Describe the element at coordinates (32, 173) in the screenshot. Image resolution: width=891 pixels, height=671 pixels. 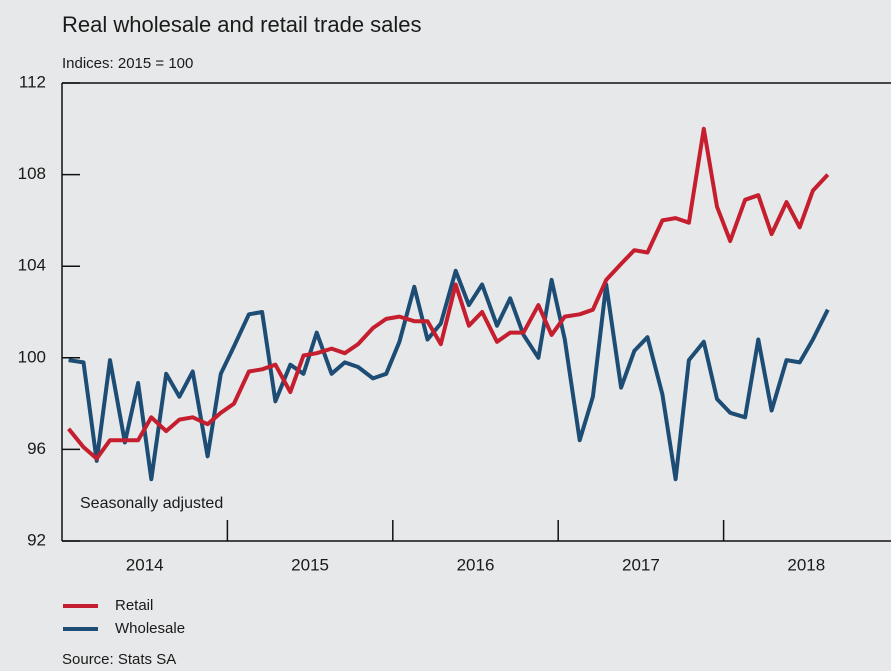
I see `y-tick-label: 108` at that location.